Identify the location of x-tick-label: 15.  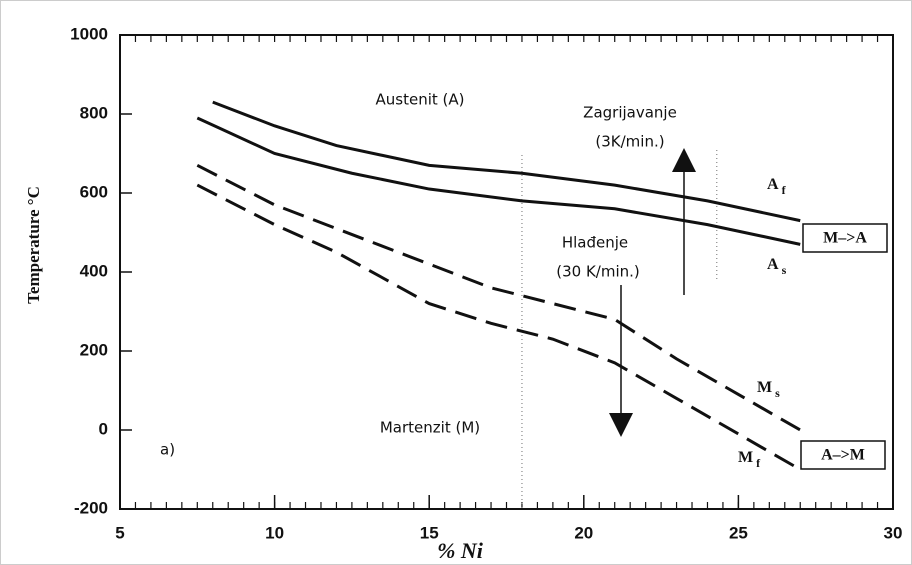
(429, 532).